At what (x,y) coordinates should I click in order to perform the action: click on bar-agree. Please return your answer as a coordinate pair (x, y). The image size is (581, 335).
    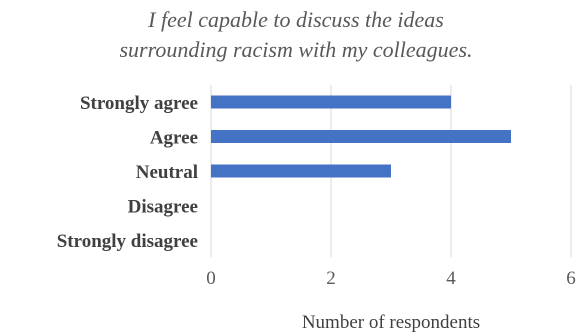
    Looking at the image, I should click on (361, 136).